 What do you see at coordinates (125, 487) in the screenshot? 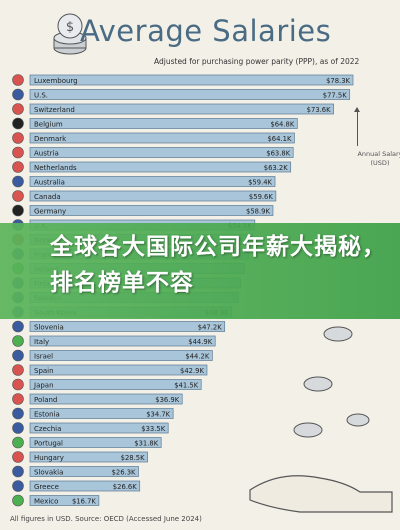
I see `value-label: $26.6K` at bounding box center [125, 487].